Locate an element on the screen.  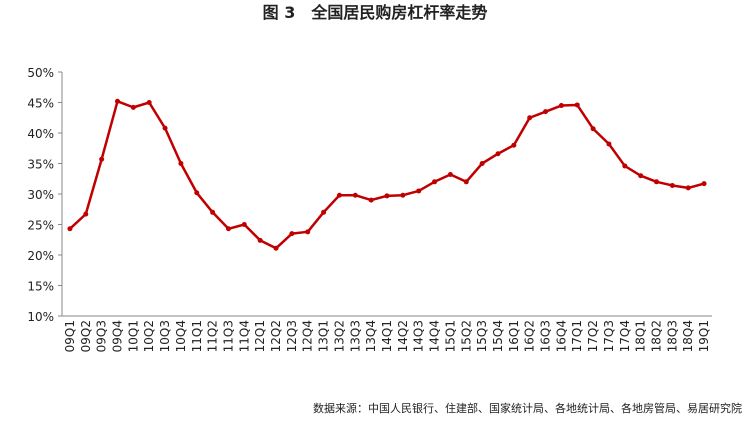
x-tick-label: 11Q3 is located at coordinates (228, 336).